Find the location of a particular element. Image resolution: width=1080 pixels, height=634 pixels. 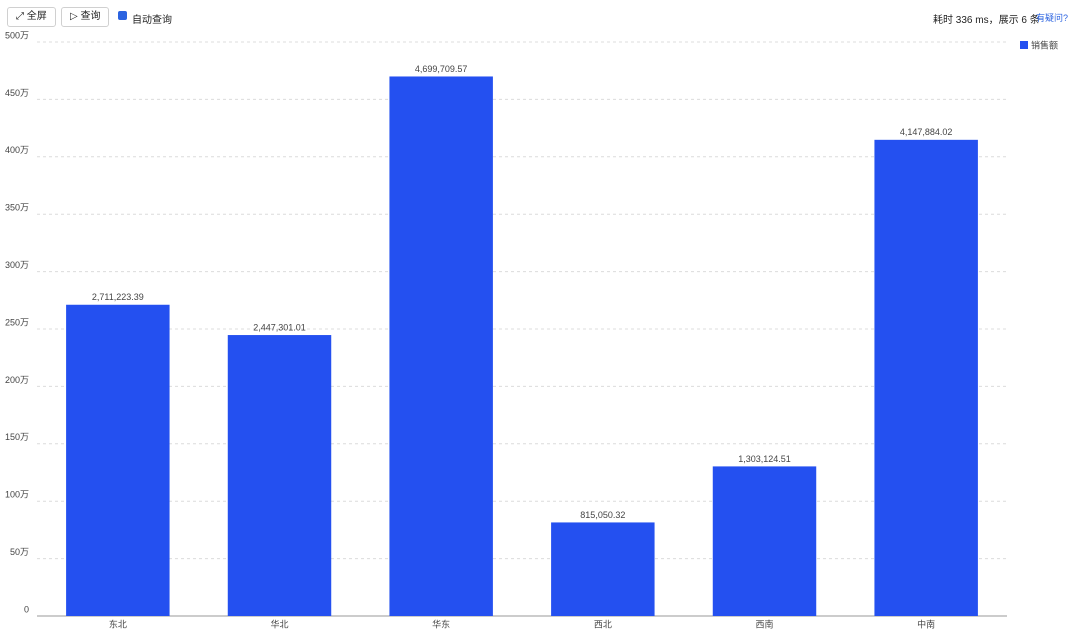

y-tick-label: 150万 is located at coordinates (17, 437).